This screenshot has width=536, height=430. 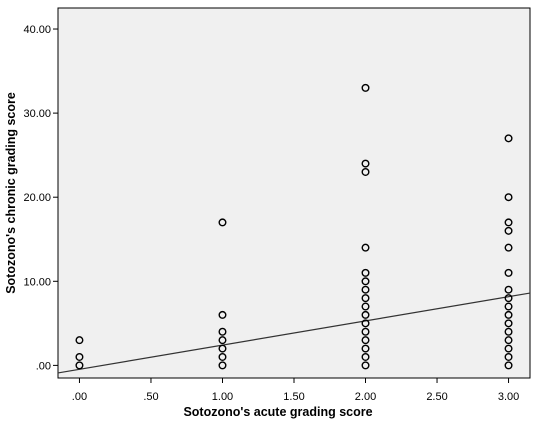 I want to click on x-tick-label: 3.00, so click(x=508, y=397).